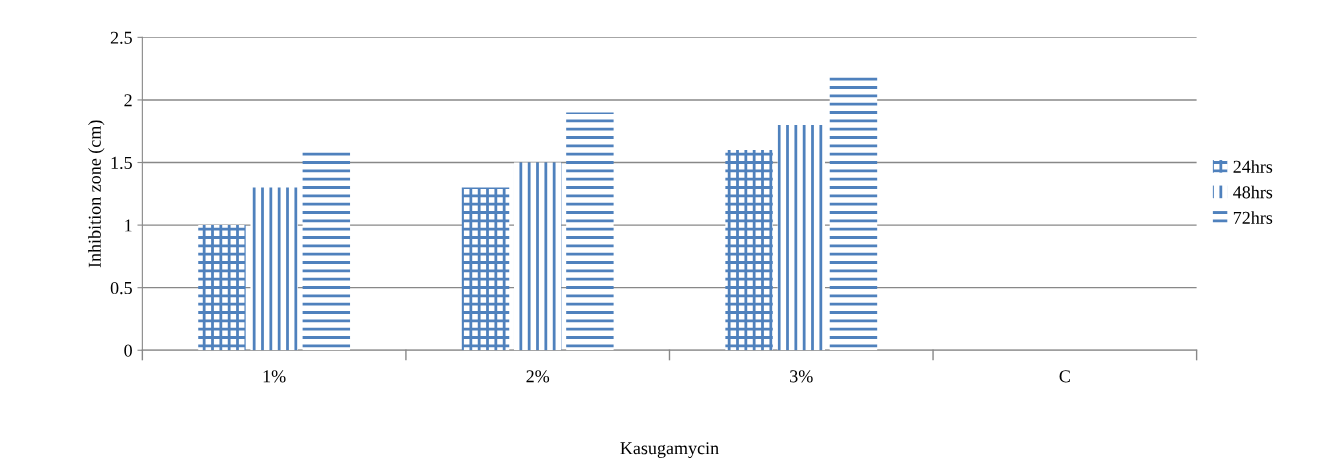  What do you see at coordinates (1253, 192) in the screenshot?
I see `legend-label: 48hrs` at bounding box center [1253, 192].